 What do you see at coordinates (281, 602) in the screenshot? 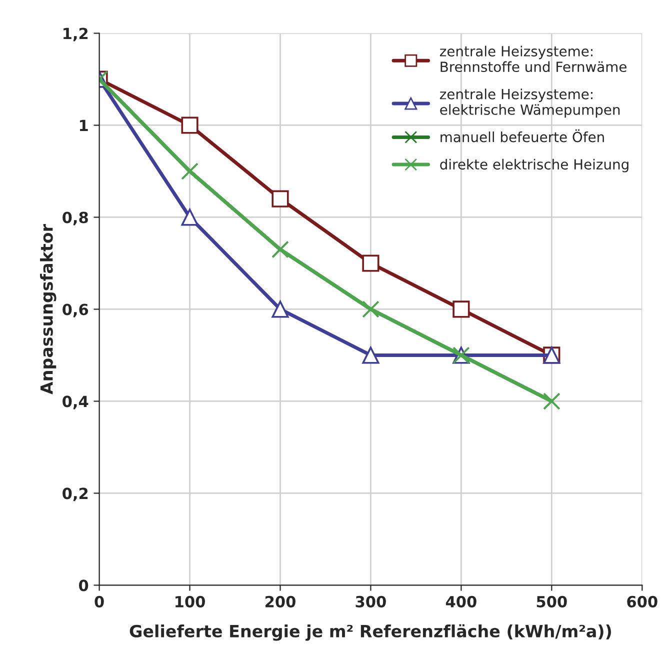
I see `x-tick-label: 200` at bounding box center [281, 602].